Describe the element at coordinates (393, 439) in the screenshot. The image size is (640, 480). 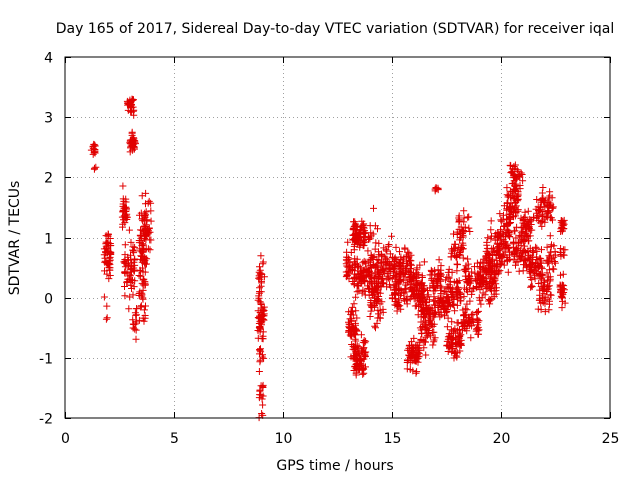
I see `x-tick-label: 15` at that location.